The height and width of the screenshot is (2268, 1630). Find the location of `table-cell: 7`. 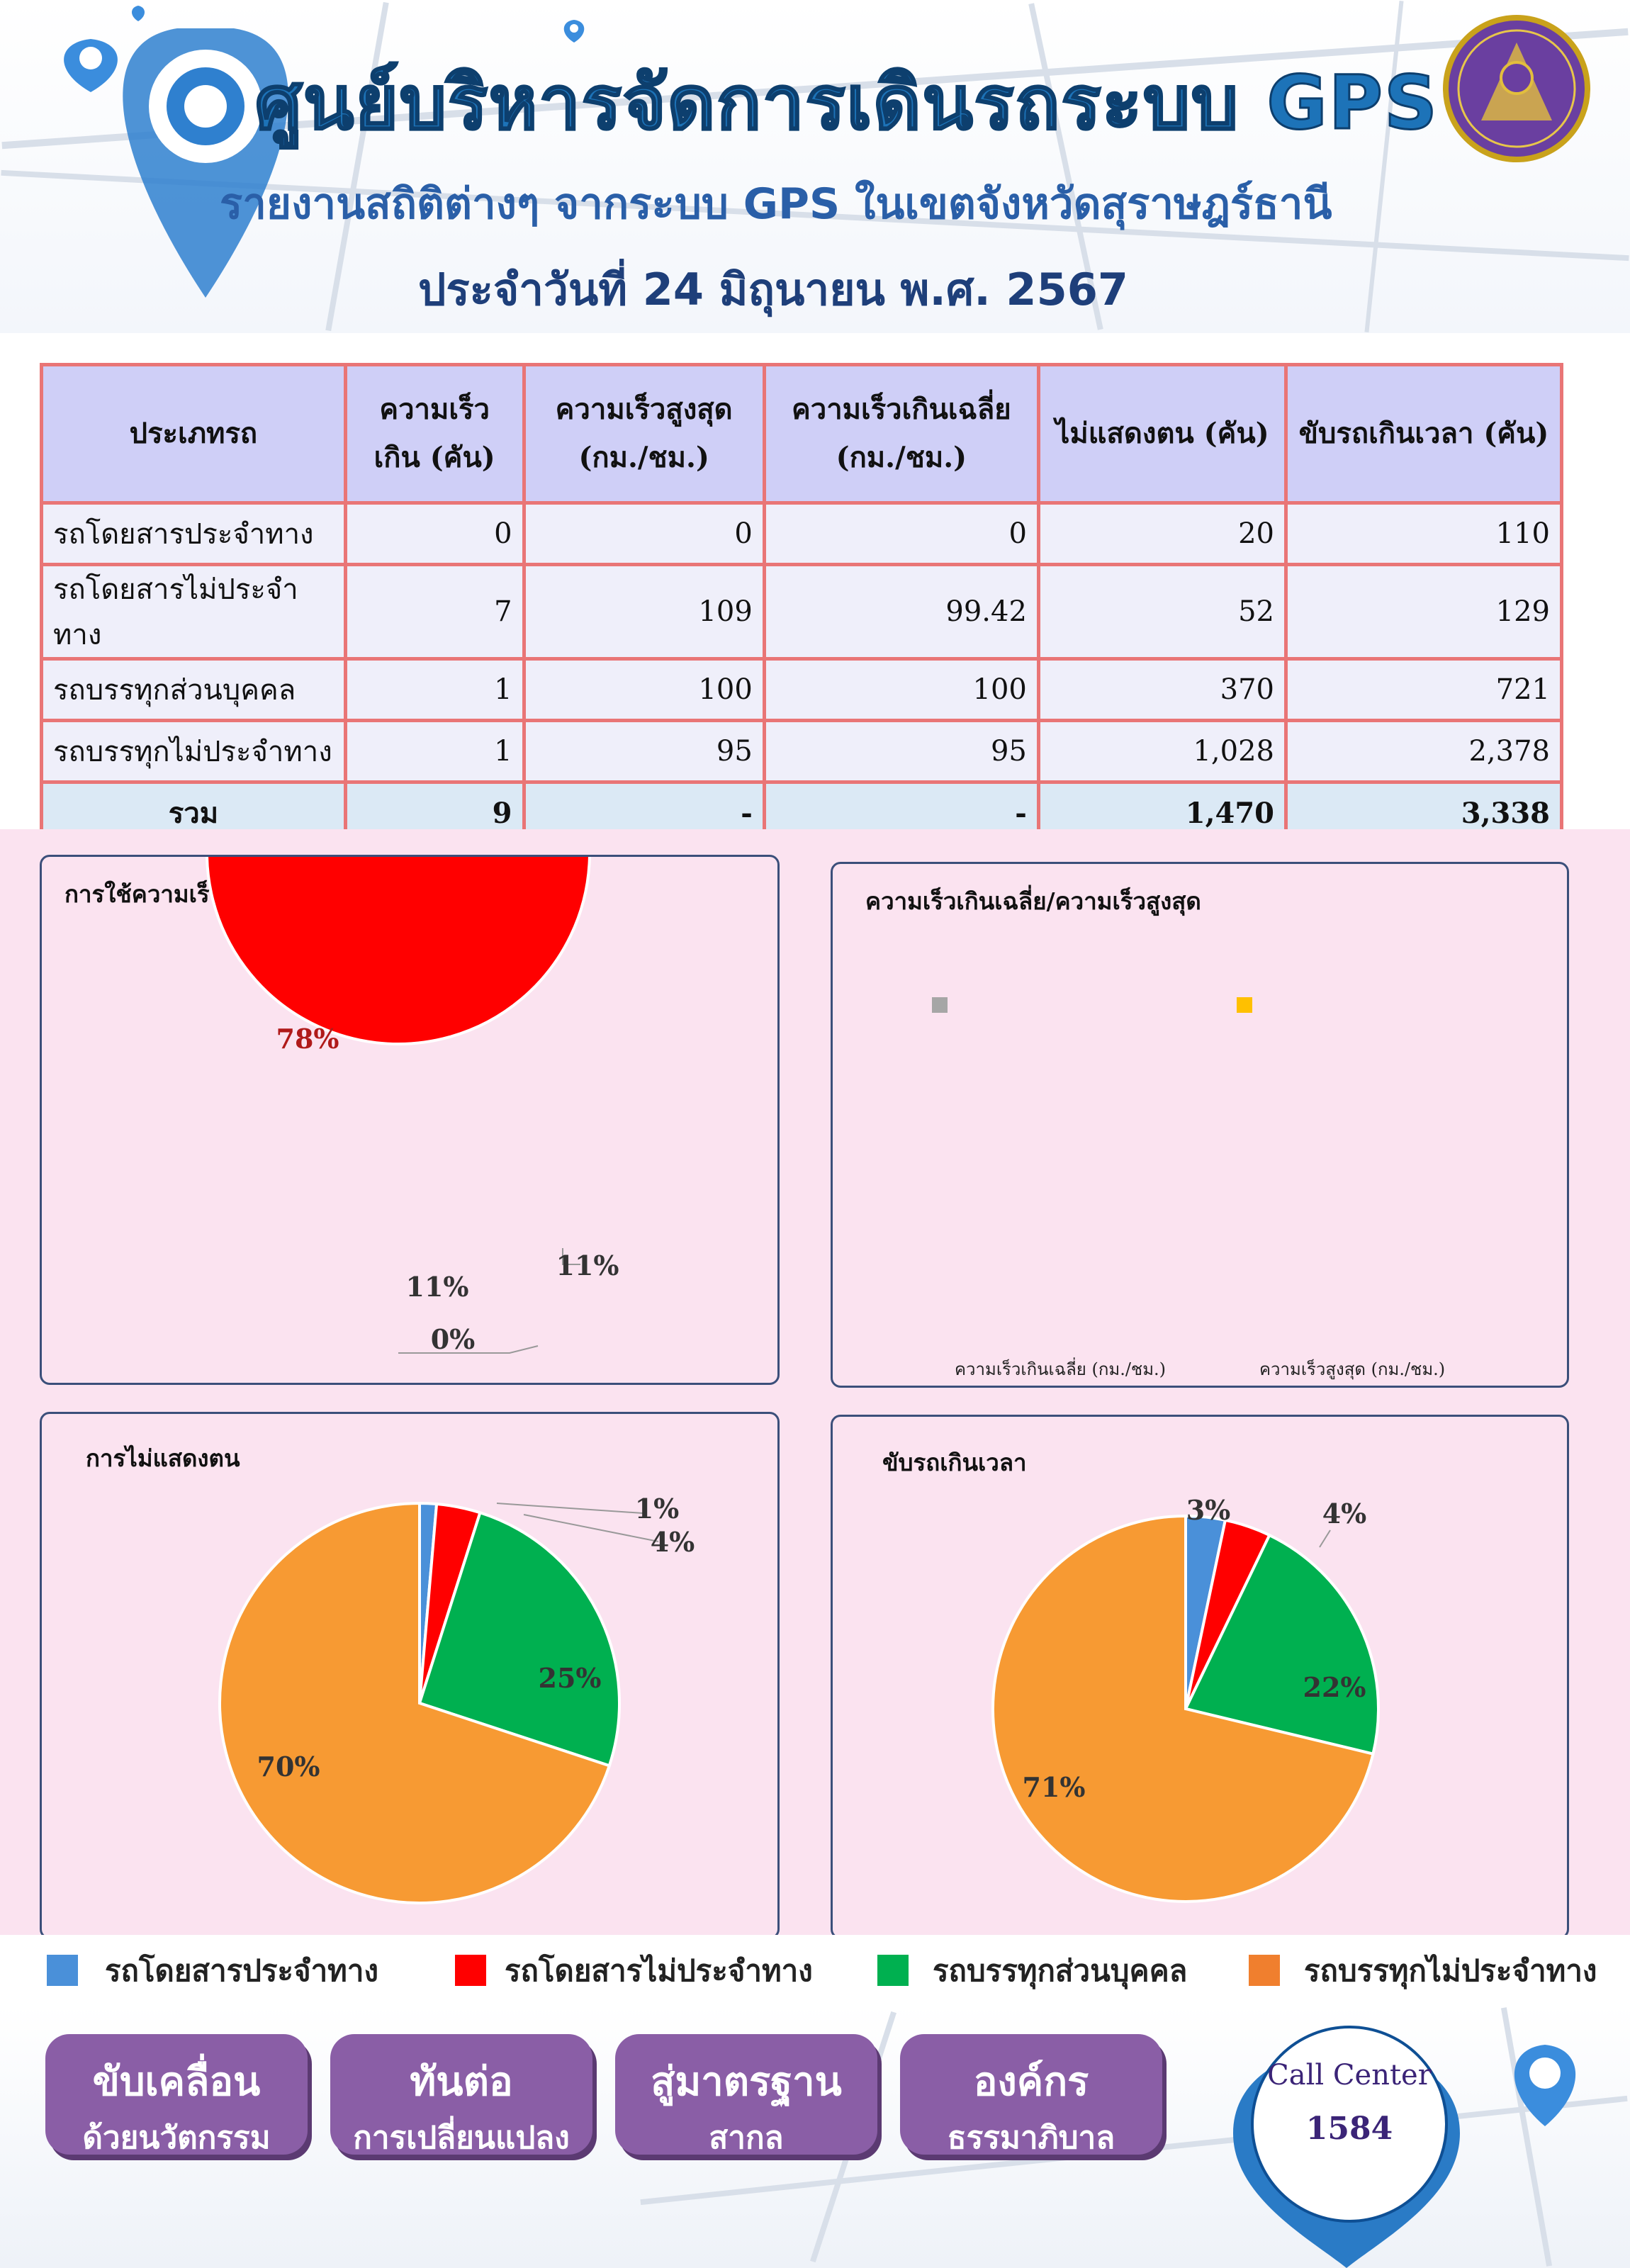

table-cell: 7 is located at coordinates (434, 612).